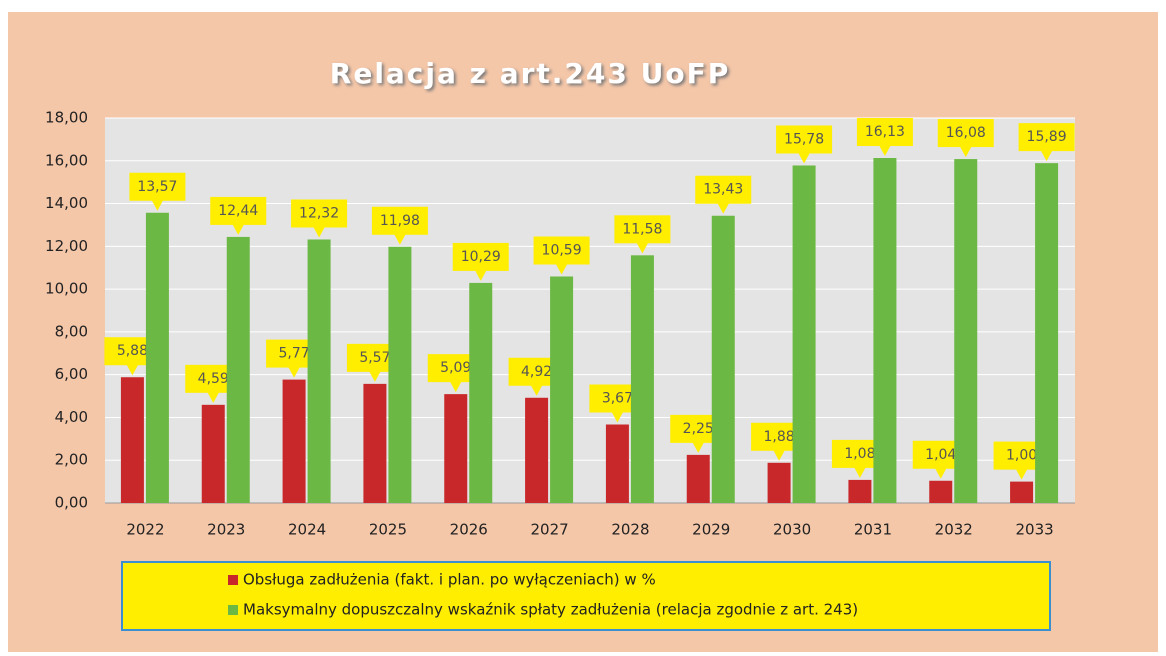 The height and width of the screenshot is (656, 1166). I want to click on data-label: 13,57, so click(157, 187).